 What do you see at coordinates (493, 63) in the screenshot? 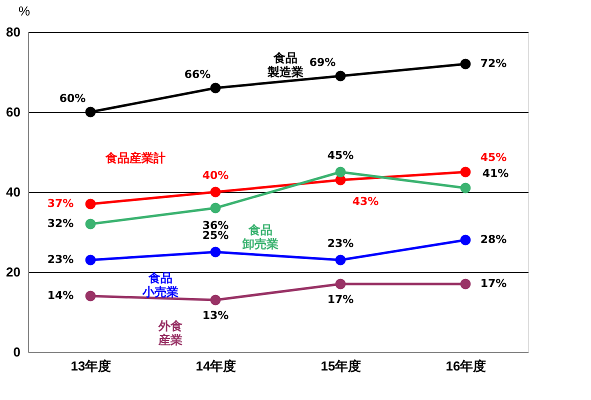
I see `data-label: 72%` at bounding box center [493, 63].